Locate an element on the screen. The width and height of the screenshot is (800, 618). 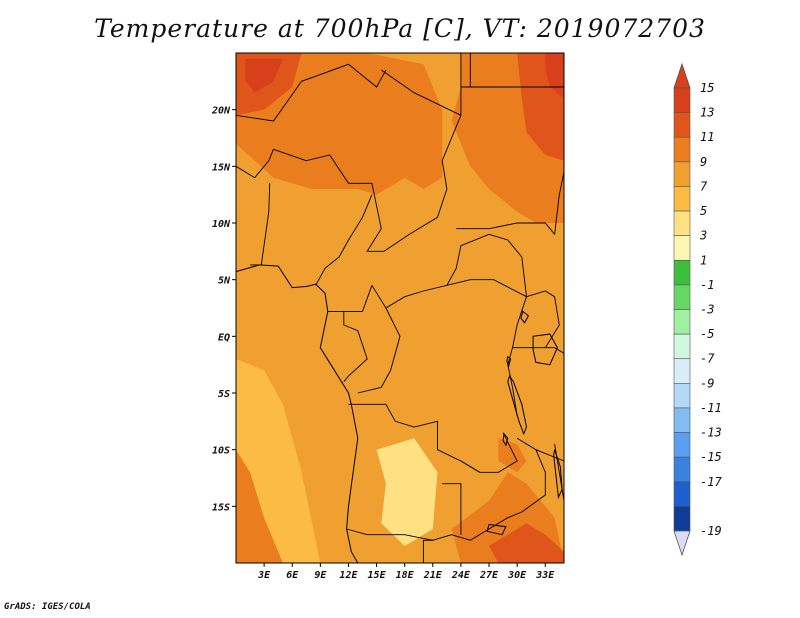
temp-region-angola-cool is located at coordinates (407, 492).